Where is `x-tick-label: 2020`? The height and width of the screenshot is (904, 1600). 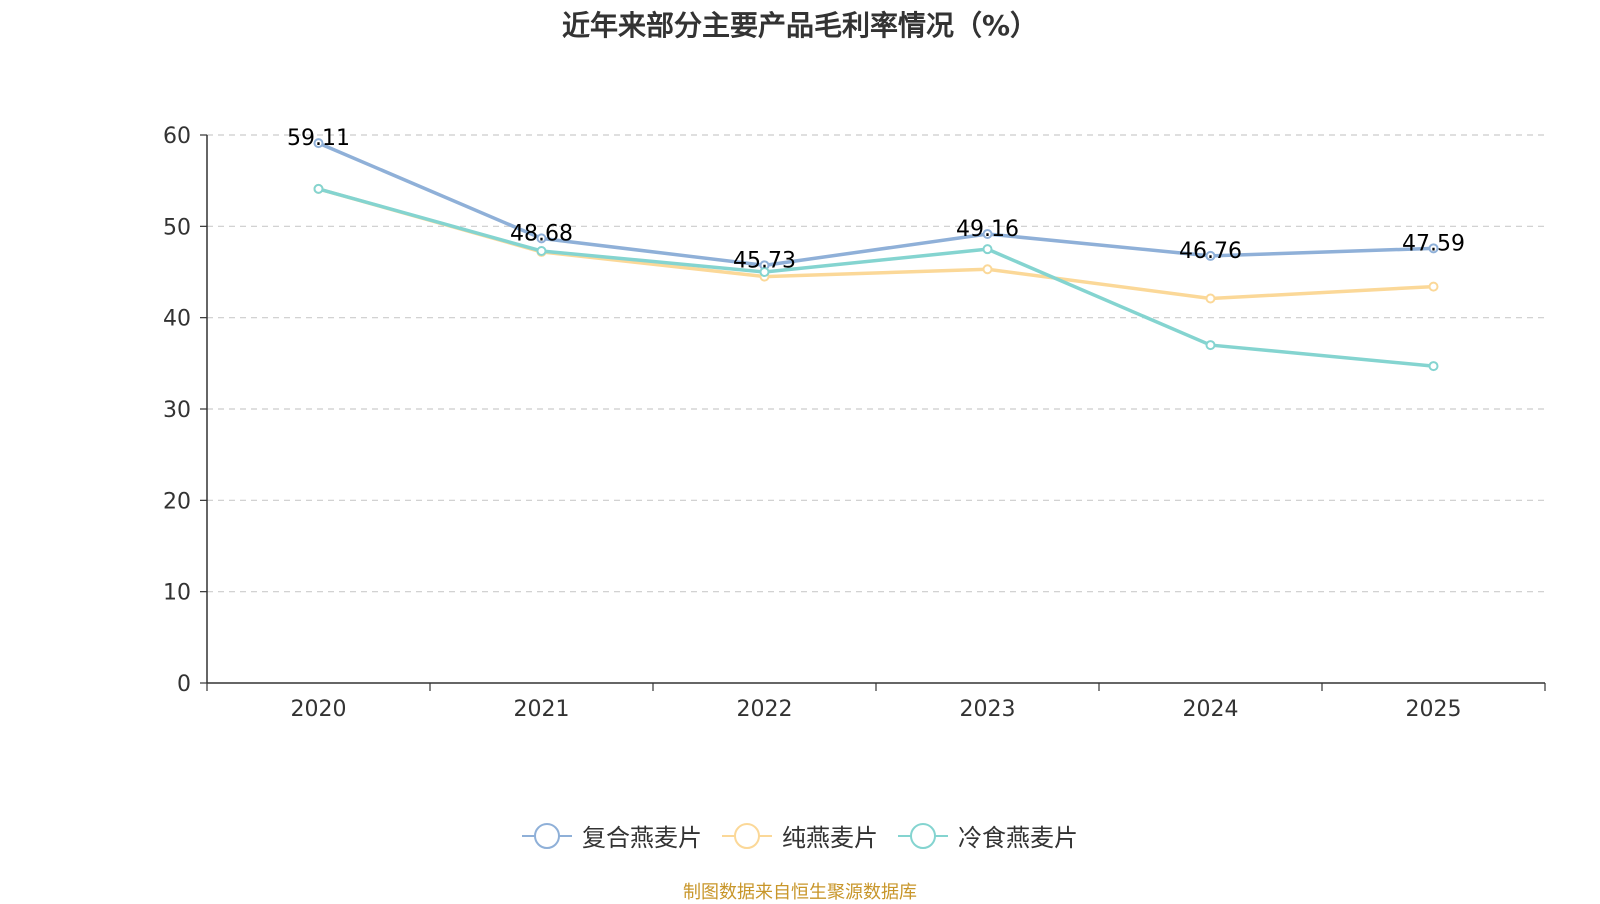 x-tick-label: 2020 is located at coordinates (319, 709).